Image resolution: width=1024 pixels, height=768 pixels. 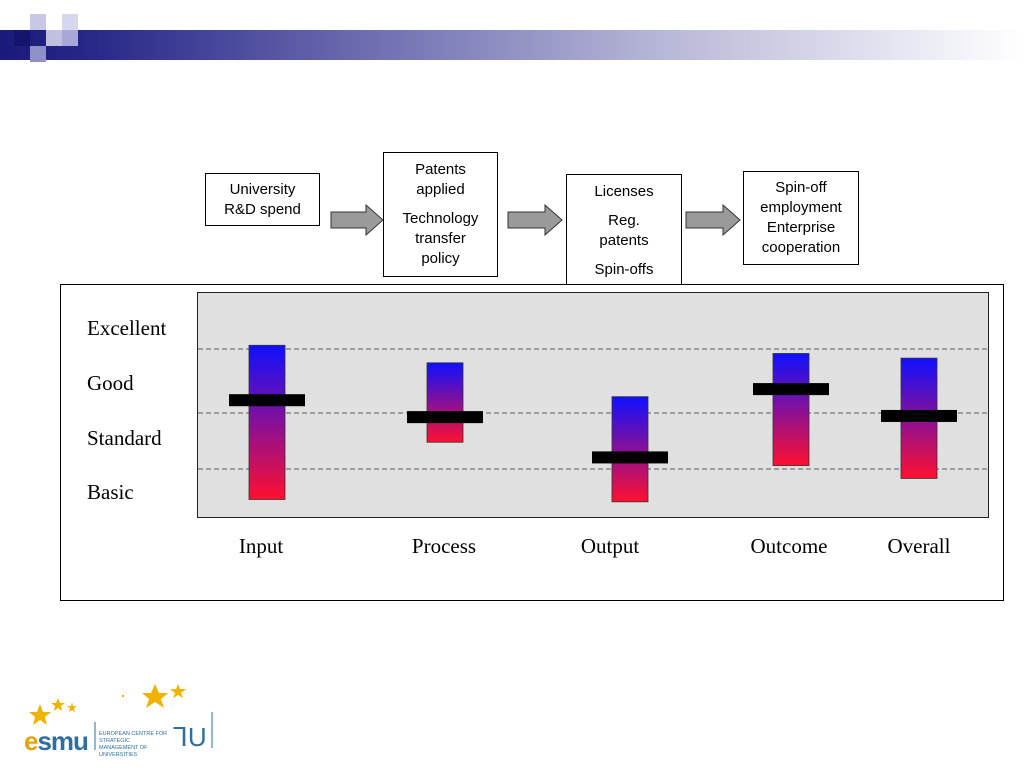 What do you see at coordinates (445, 417) in the screenshot?
I see `score-marker-process` at bounding box center [445, 417].